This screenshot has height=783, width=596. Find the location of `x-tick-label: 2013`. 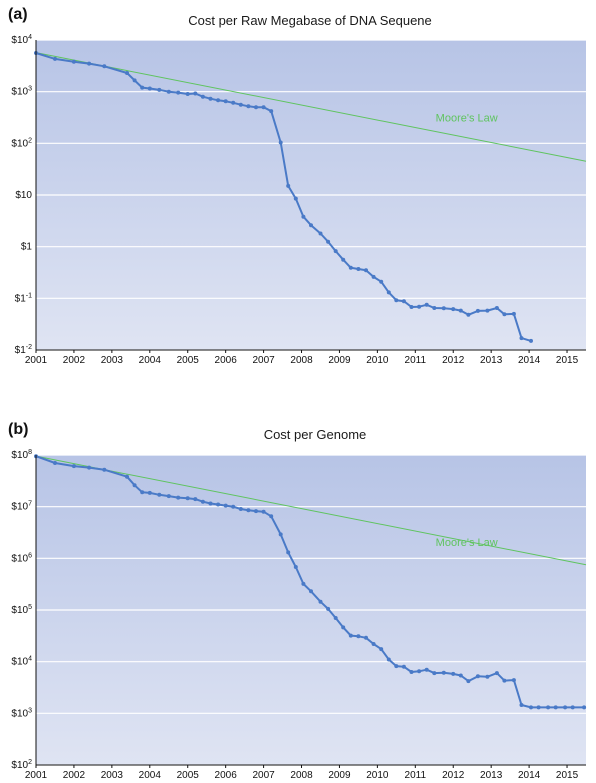

x-tick-label: 2013 is located at coordinates (491, 775).